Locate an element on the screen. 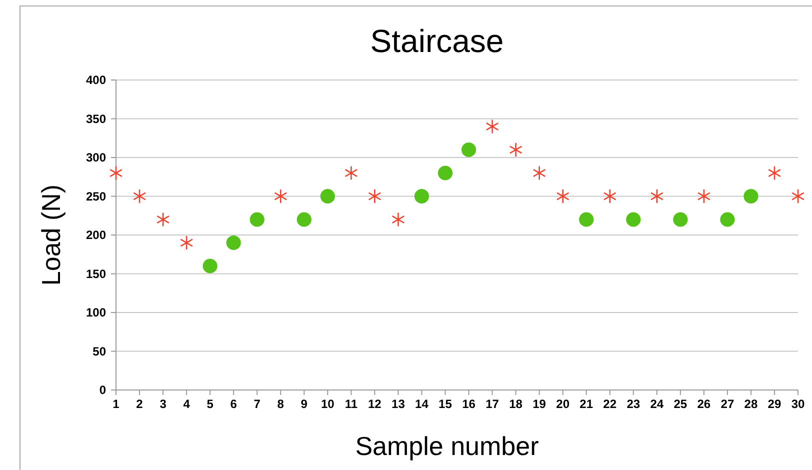 This screenshot has width=812, height=470. y-axis-title: Load (N) is located at coordinates (51, 235).